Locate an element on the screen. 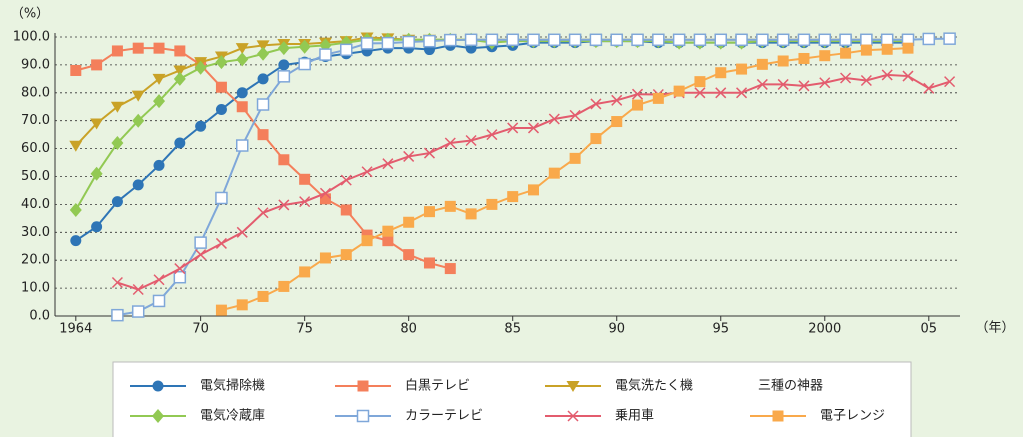  legend-heading: 三種の神器 is located at coordinates (790, 386).